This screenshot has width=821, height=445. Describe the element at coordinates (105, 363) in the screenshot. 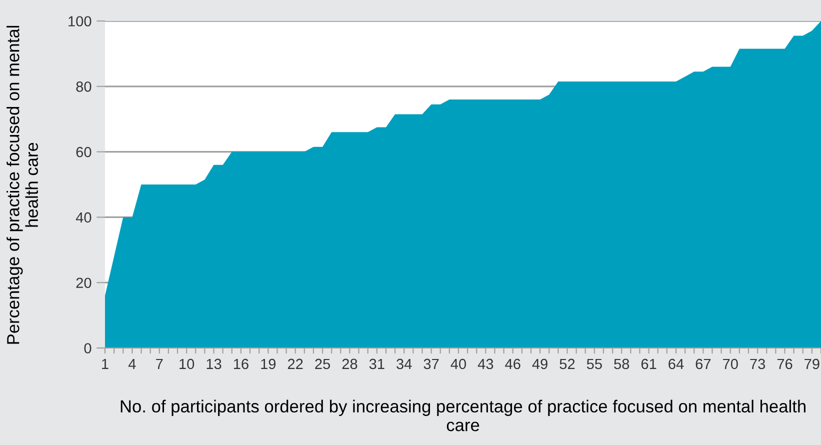

I see `x-tick-label: 1` at that location.